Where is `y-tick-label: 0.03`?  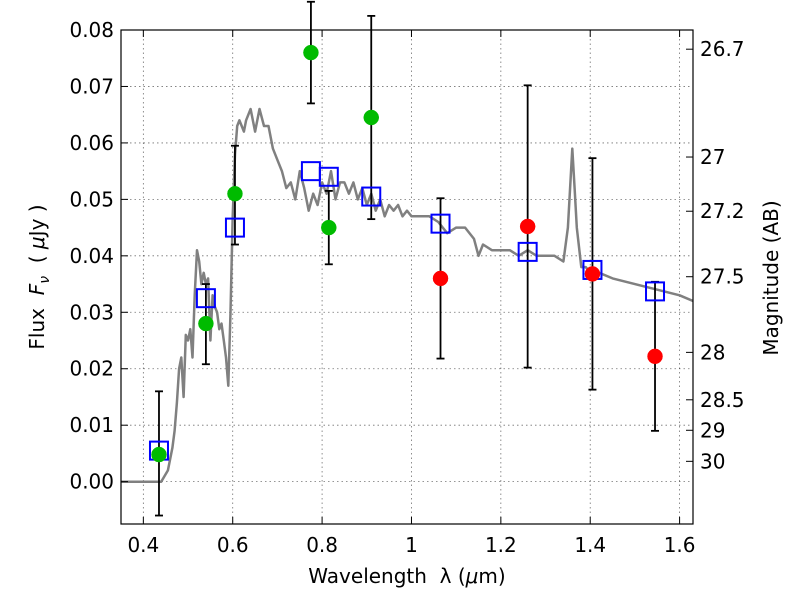 y-tick-label: 0.03 is located at coordinates (91, 312).